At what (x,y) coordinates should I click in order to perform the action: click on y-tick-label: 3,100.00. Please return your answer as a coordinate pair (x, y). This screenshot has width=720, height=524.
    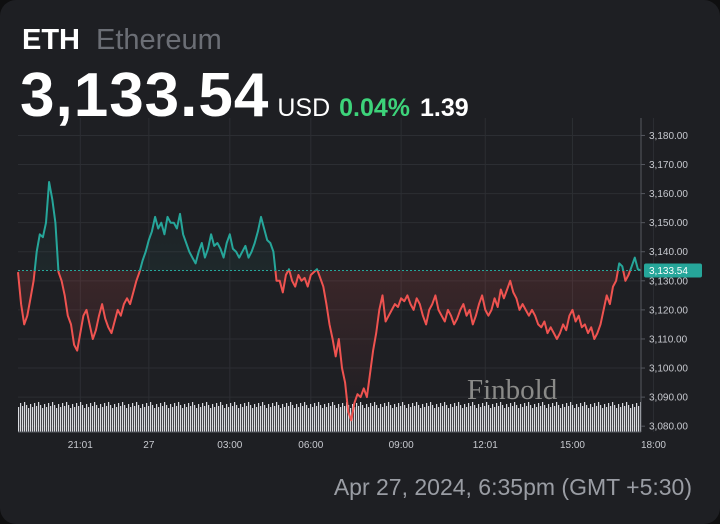
    Looking at the image, I should click on (668, 369).